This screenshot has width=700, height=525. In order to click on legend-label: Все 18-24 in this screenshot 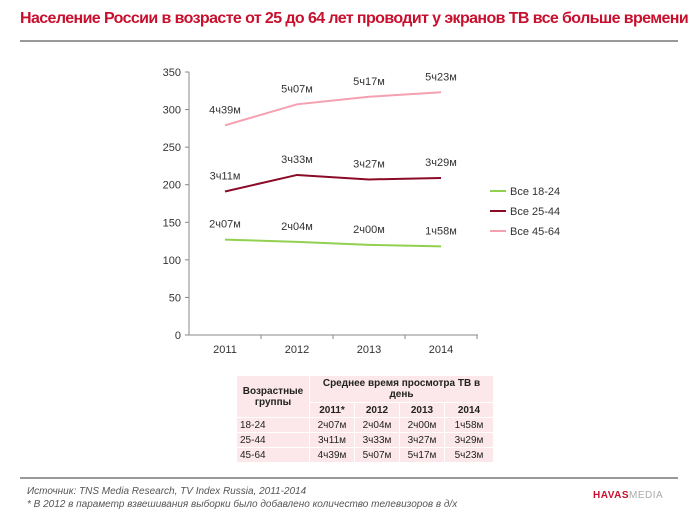, I will do `click(535, 192)`.